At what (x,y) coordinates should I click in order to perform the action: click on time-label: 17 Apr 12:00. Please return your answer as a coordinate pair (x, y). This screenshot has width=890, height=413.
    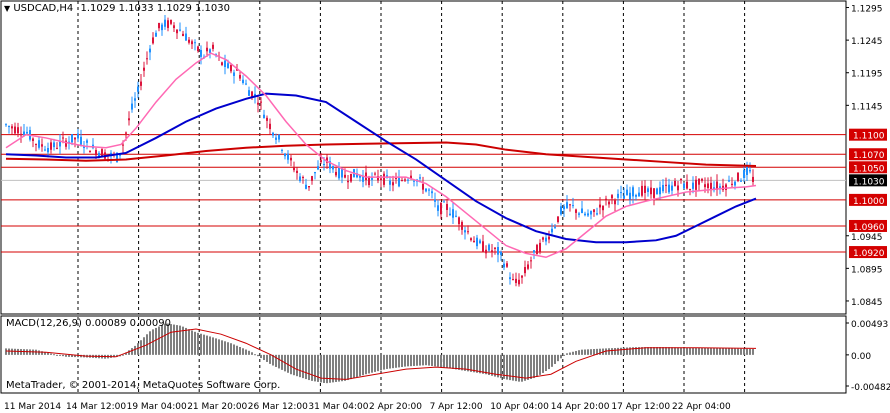
    Looking at the image, I should click on (640, 407).